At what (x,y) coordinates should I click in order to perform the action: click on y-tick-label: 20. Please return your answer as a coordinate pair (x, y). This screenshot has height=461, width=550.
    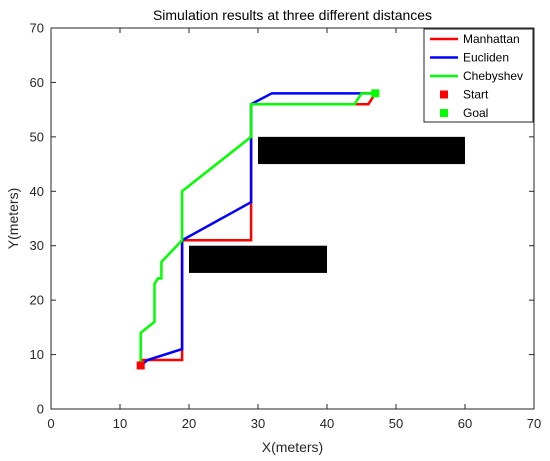
    Looking at the image, I should click on (37, 300).